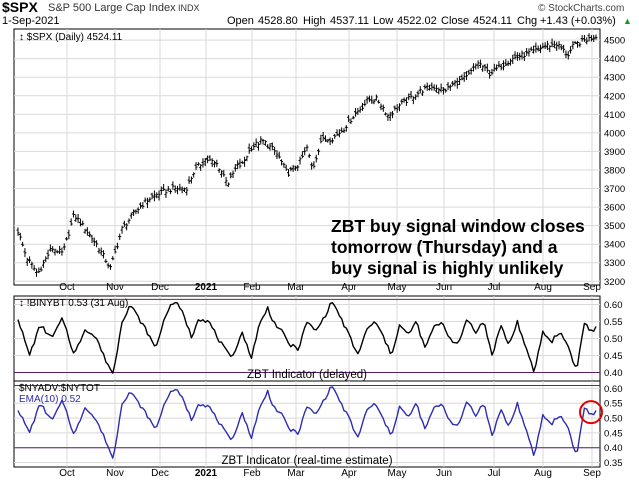 This screenshot has height=484, width=639. I want to click on indicator-line, so click(307, 337).